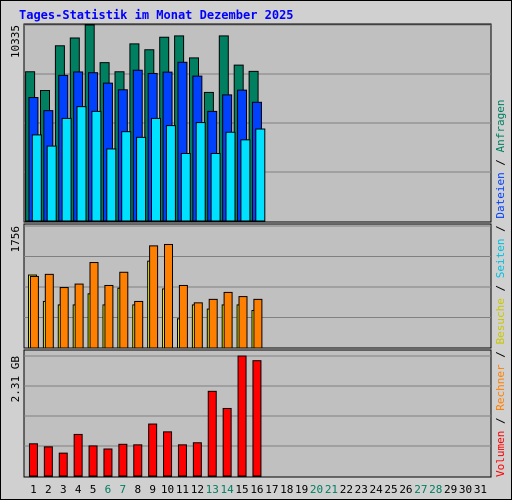  What do you see at coordinates (108, 489) in the screenshot?
I see `x-tick-label-day-6: 6` at bounding box center [108, 489].